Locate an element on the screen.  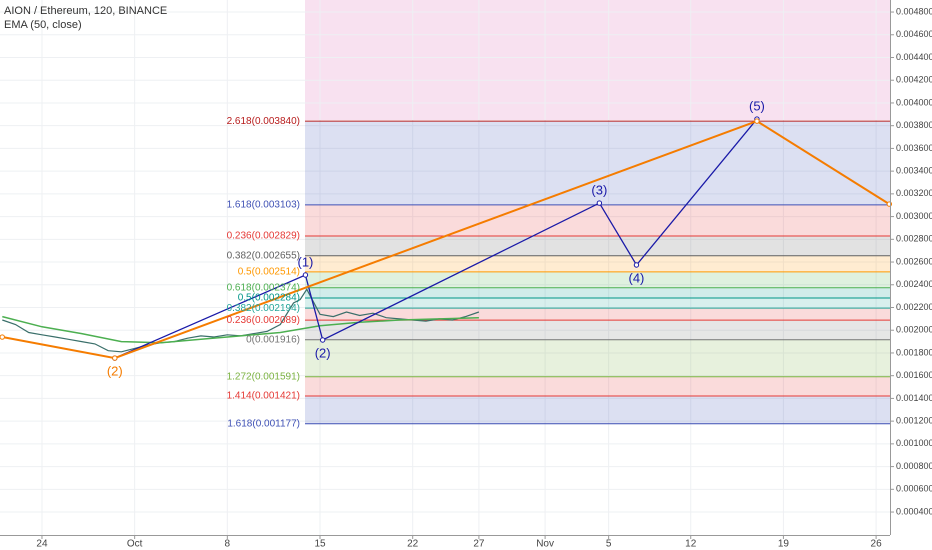
fib-top-zone is located at coordinates (597, 60).